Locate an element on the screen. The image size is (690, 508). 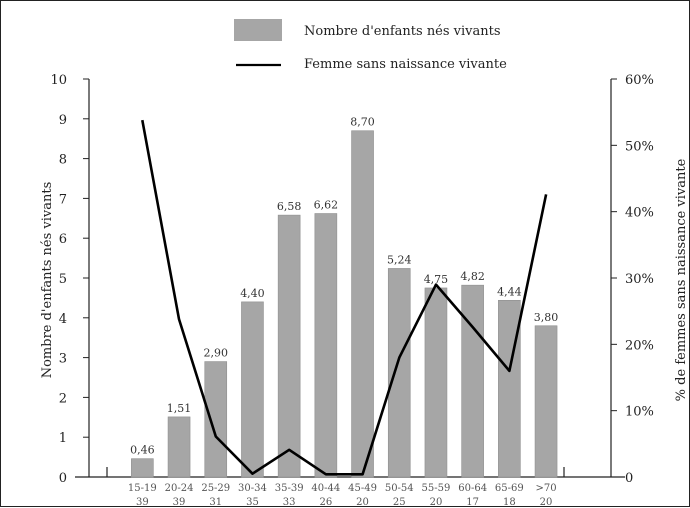
y-left-tick-label: 5 is located at coordinates (63, 279).